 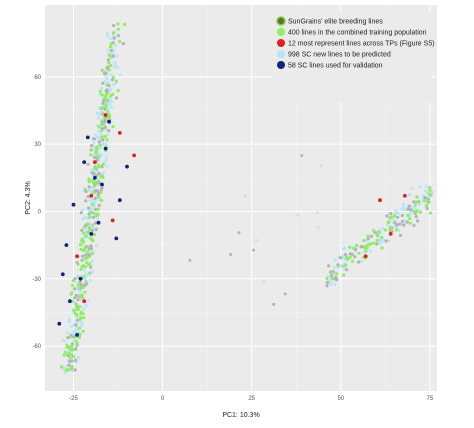 I want to click on y-axis-label: PC2: 4.3%, so click(x=28, y=197).